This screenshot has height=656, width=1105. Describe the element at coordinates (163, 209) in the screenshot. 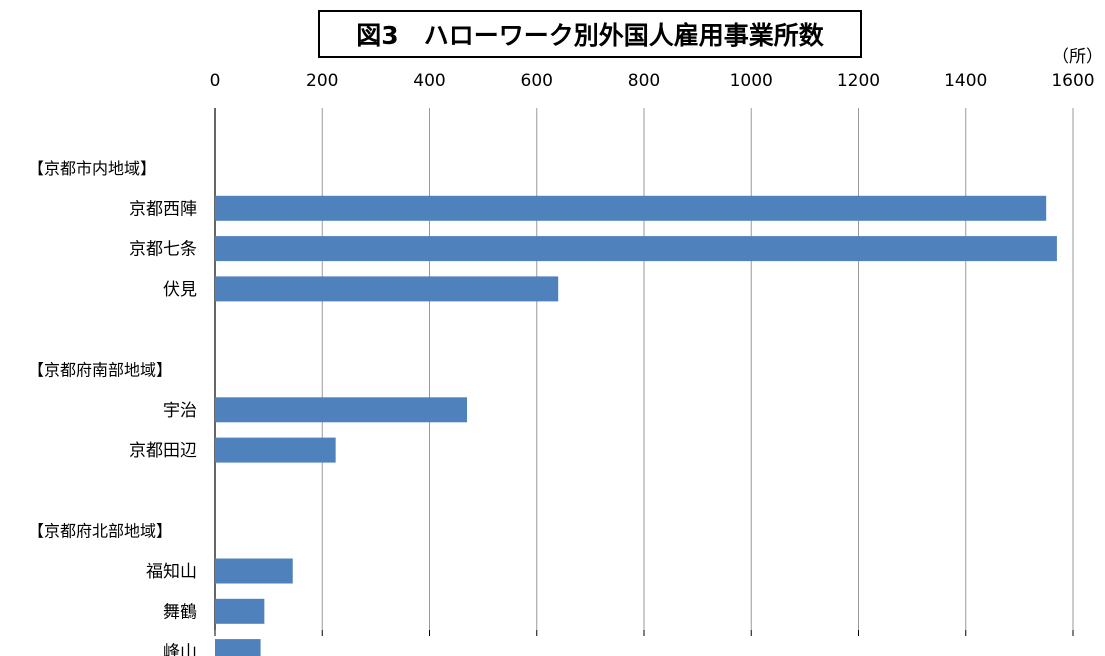

I see `category-label: 京都西陣` at that location.